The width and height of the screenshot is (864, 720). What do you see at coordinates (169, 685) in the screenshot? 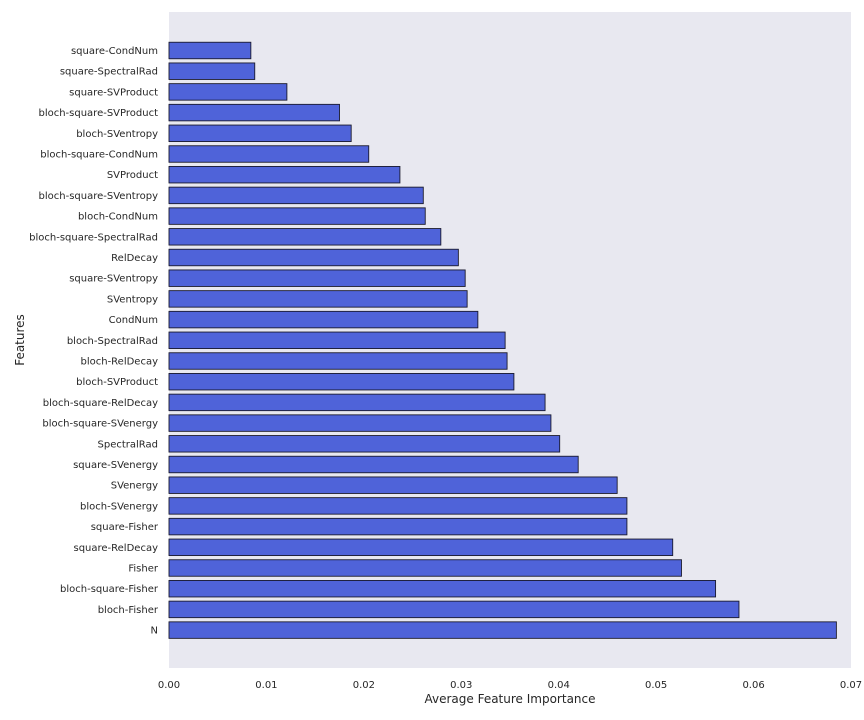
I see `x-tick-label: 0.00` at bounding box center [169, 685].